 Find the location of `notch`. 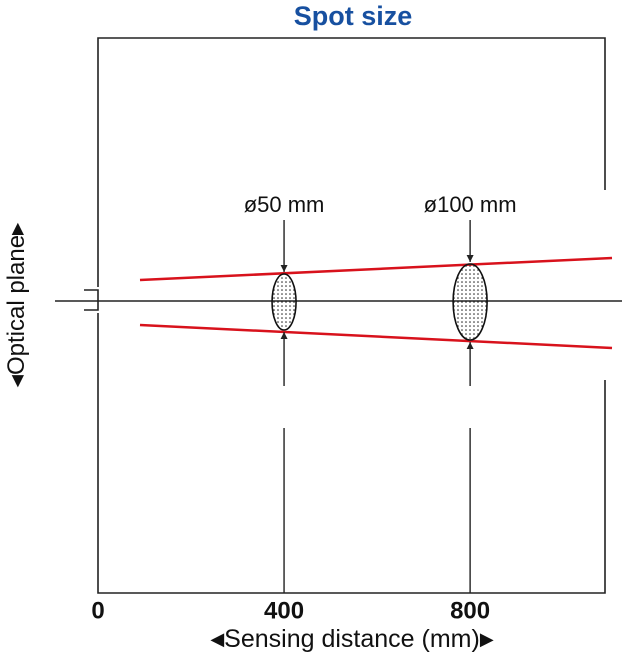

notch is located at coordinates (91, 300).